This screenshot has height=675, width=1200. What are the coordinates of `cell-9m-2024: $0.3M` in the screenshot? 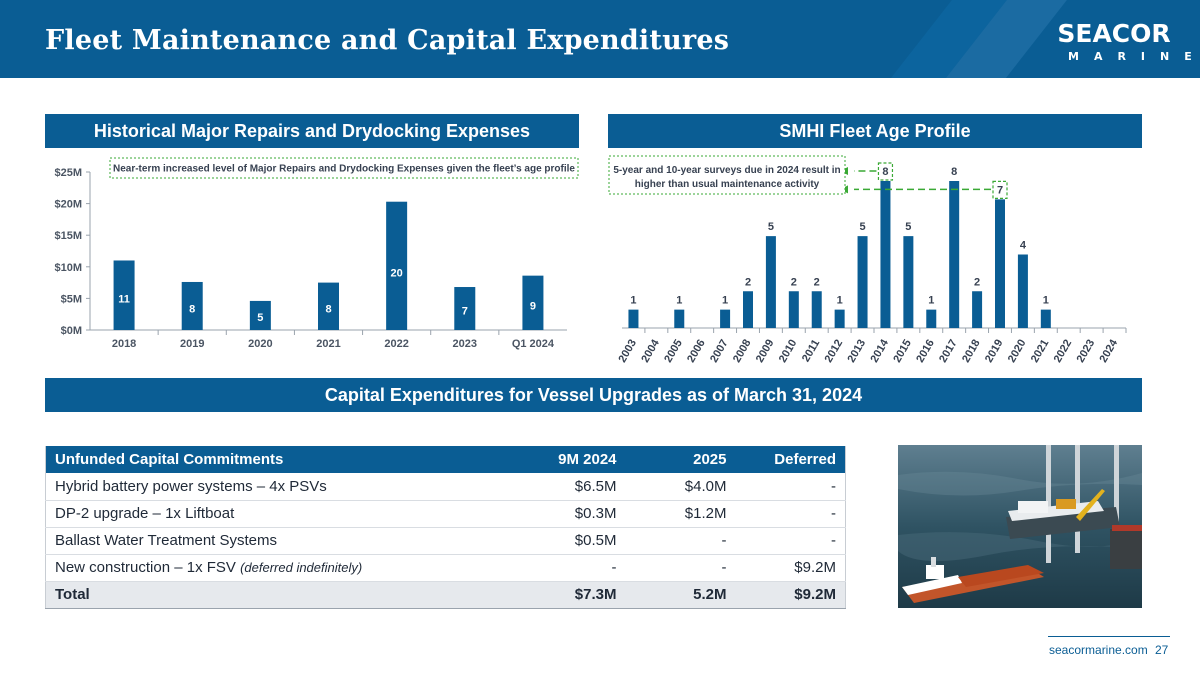 It's located at (565, 514).